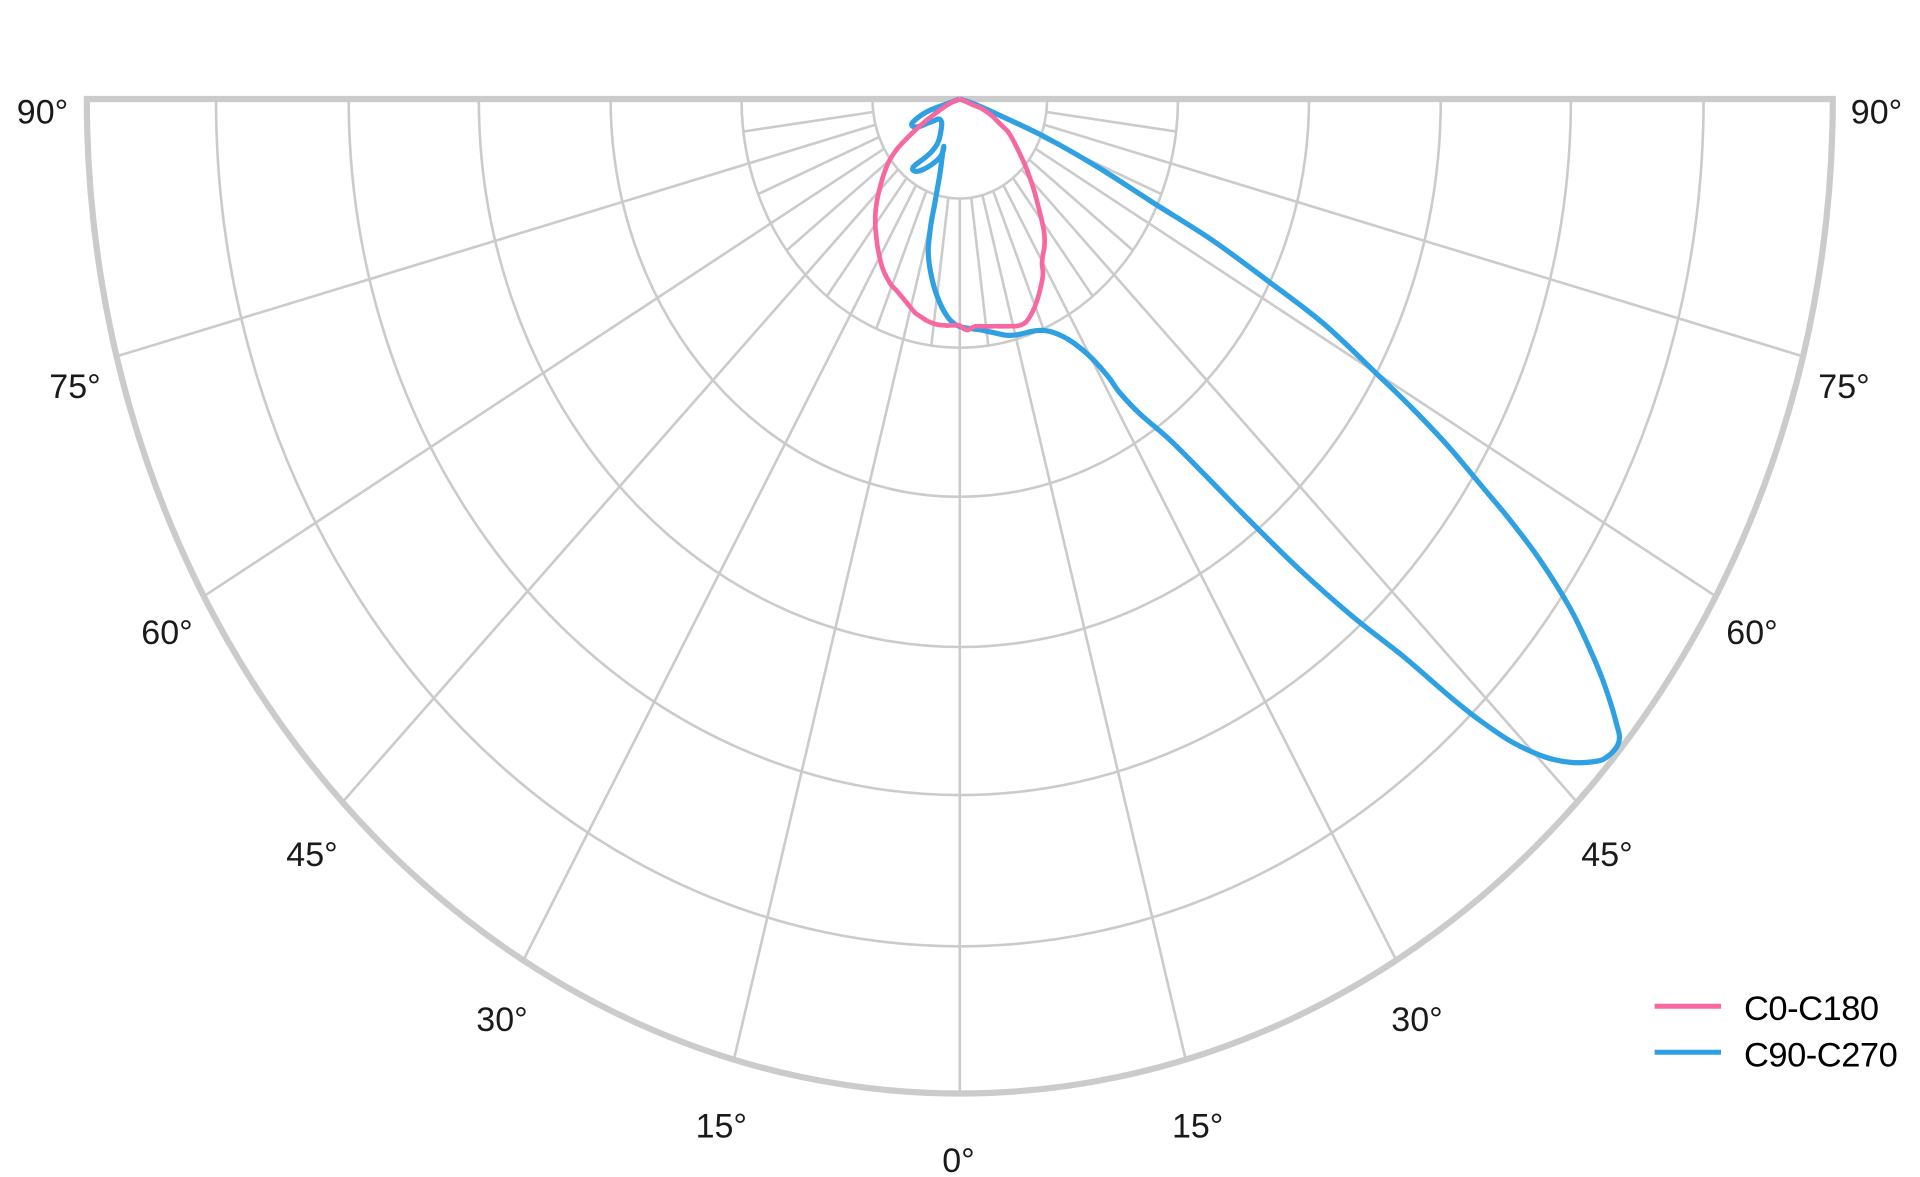  What do you see at coordinates (1811, 1009) in the screenshot?
I see `svg-text: C0-C180` at bounding box center [1811, 1009].